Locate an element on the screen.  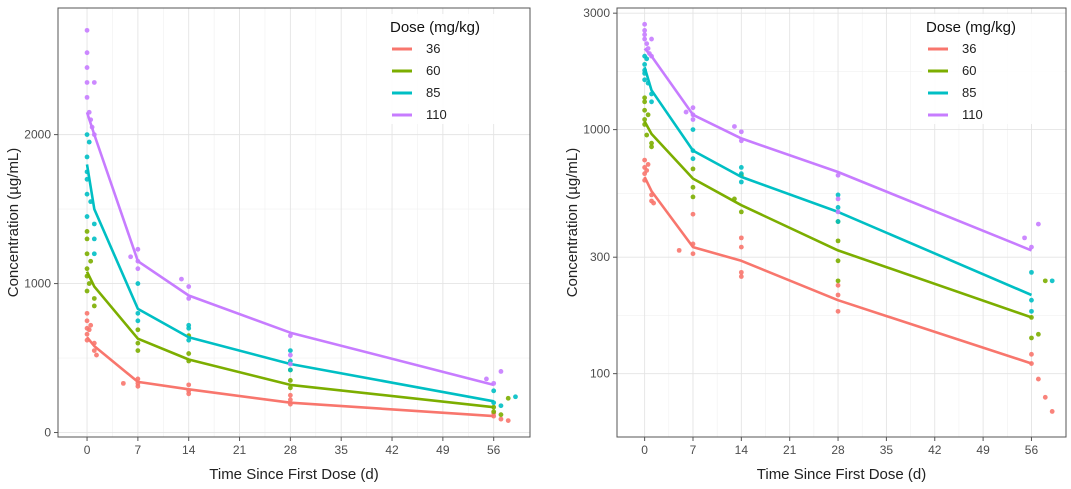
x-tick-label: 21 is located at coordinates (240, 450).